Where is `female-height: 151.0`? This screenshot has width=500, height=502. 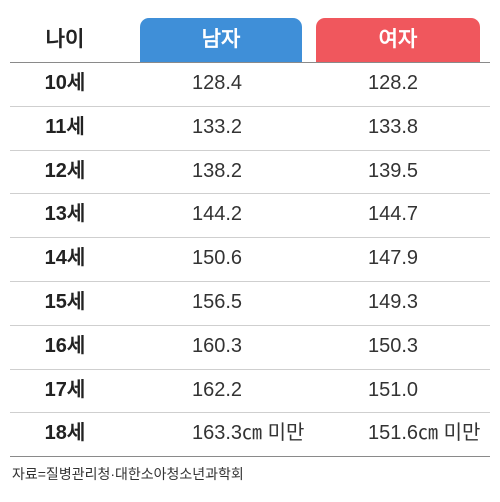
female-height: 151.0 is located at coordinates (393, 389).